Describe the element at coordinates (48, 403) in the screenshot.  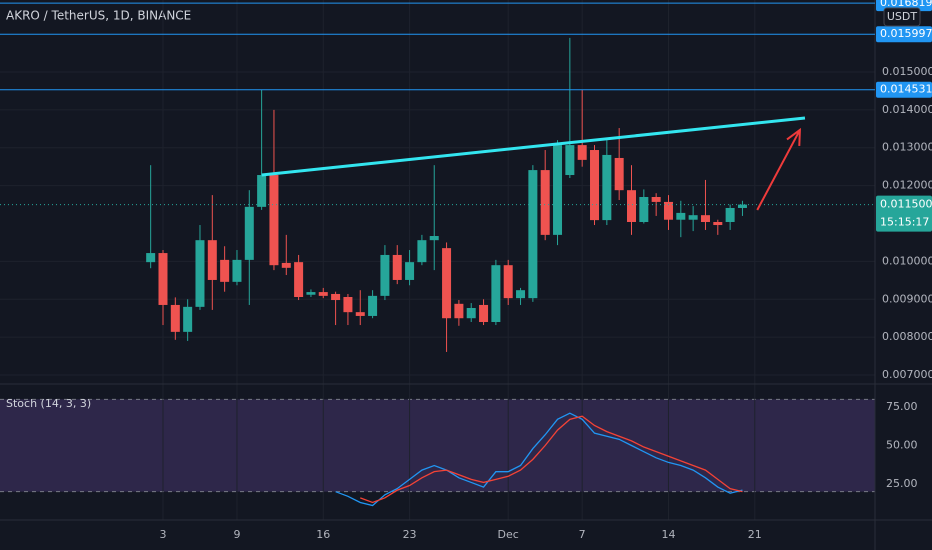
I see `indicator-title: Stoch (14, 3, 3)` at that location.